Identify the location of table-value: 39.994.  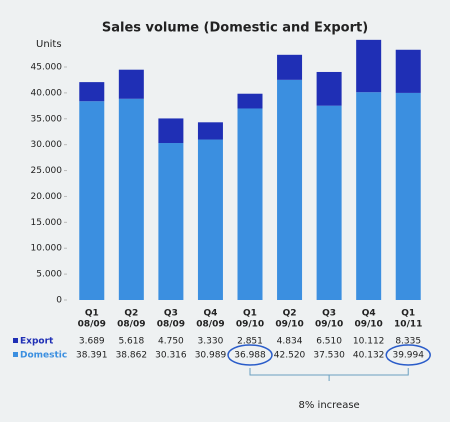
(408, 356).